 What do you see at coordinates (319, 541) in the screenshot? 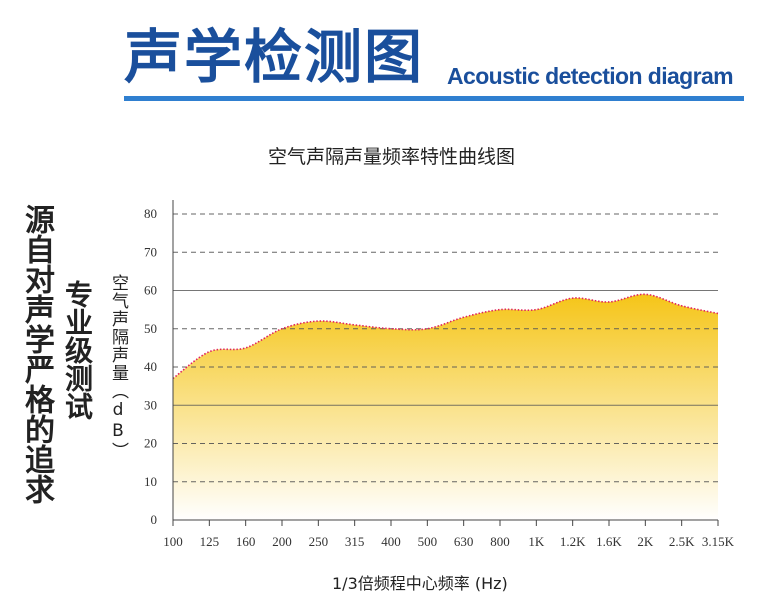
I see `x-tick-label: 250` at bounding box center [319, 541].